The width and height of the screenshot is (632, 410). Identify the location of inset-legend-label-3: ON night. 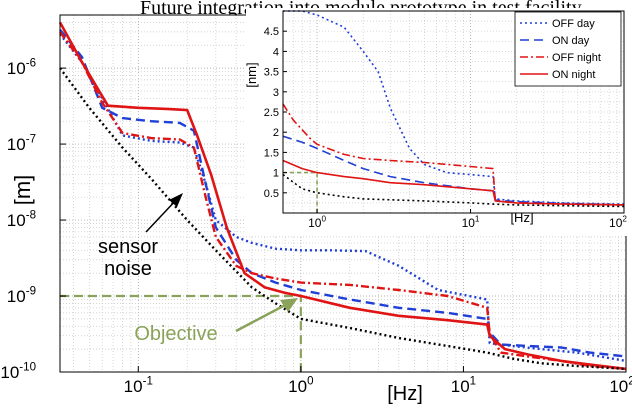
(573, 75).